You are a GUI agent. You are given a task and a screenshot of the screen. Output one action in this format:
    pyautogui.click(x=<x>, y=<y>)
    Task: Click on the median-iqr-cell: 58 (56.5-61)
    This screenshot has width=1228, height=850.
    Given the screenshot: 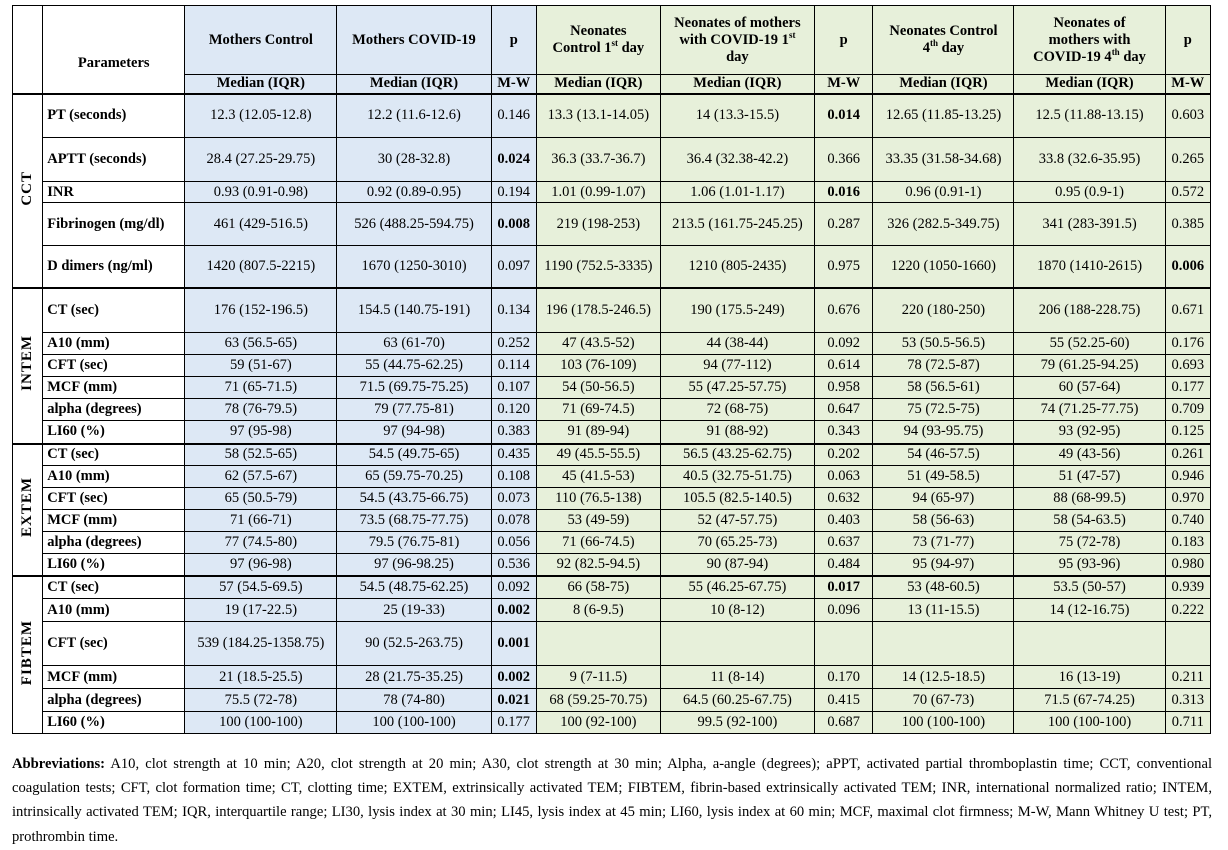 What is the action you would take?
    pyautogui.click(x=943, y=387)
    